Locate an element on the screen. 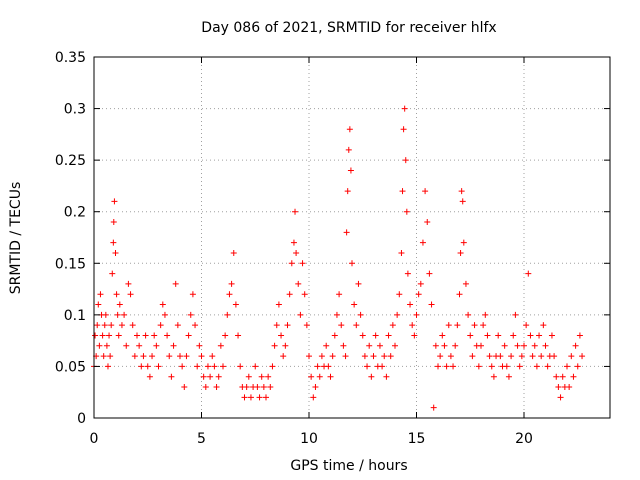 This screenshot has height=480, width=640. y-axis-label: SRMTID / TECUs is located at coordinates (16, 238).